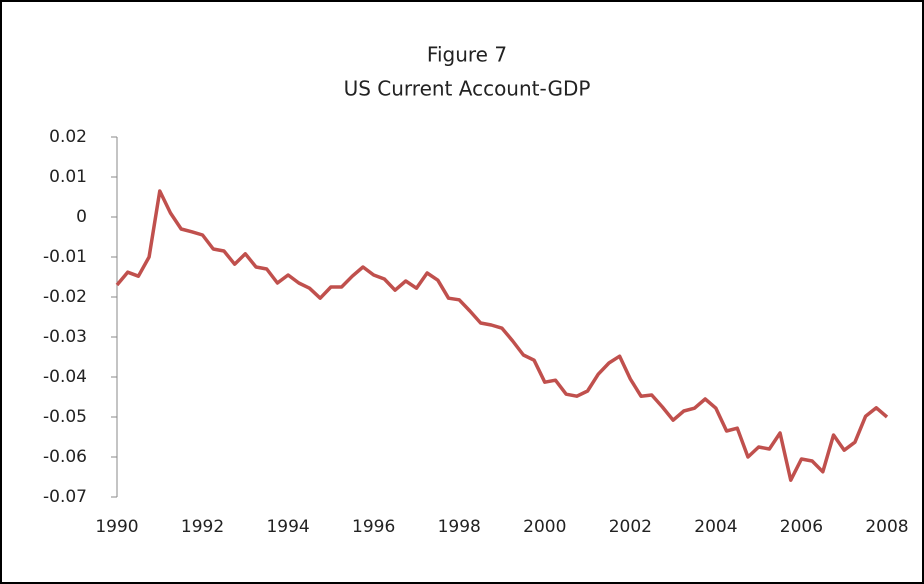  I want to click on chart-title: Figure 7, so click(467, 55).